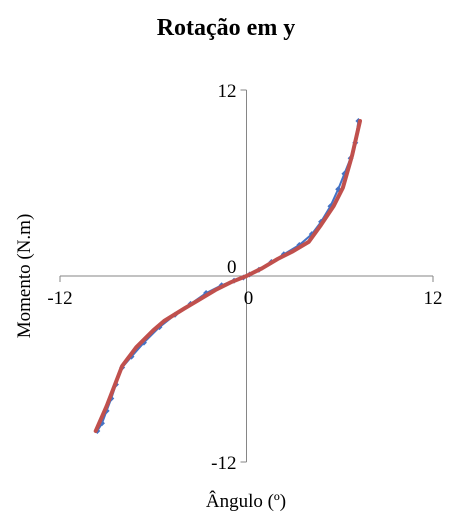 This screenshot has height=520, width=452. Describe the element at coordinates (246, 501) in the screenshot. I see `x-axis-title: Ângulo (º)` at that location.